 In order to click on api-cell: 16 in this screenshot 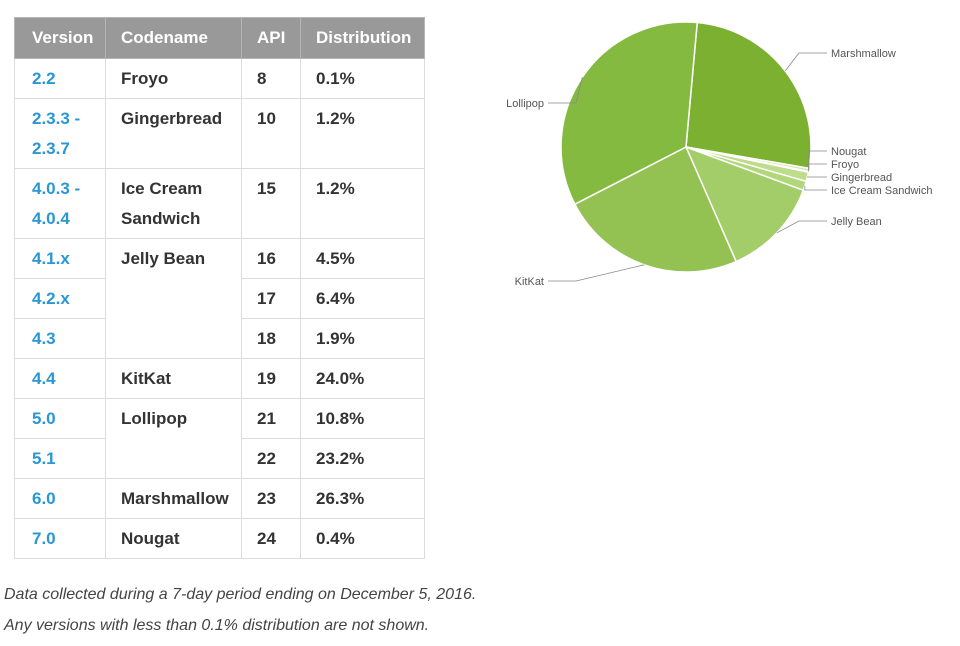, I will do `click(271, 258)`.